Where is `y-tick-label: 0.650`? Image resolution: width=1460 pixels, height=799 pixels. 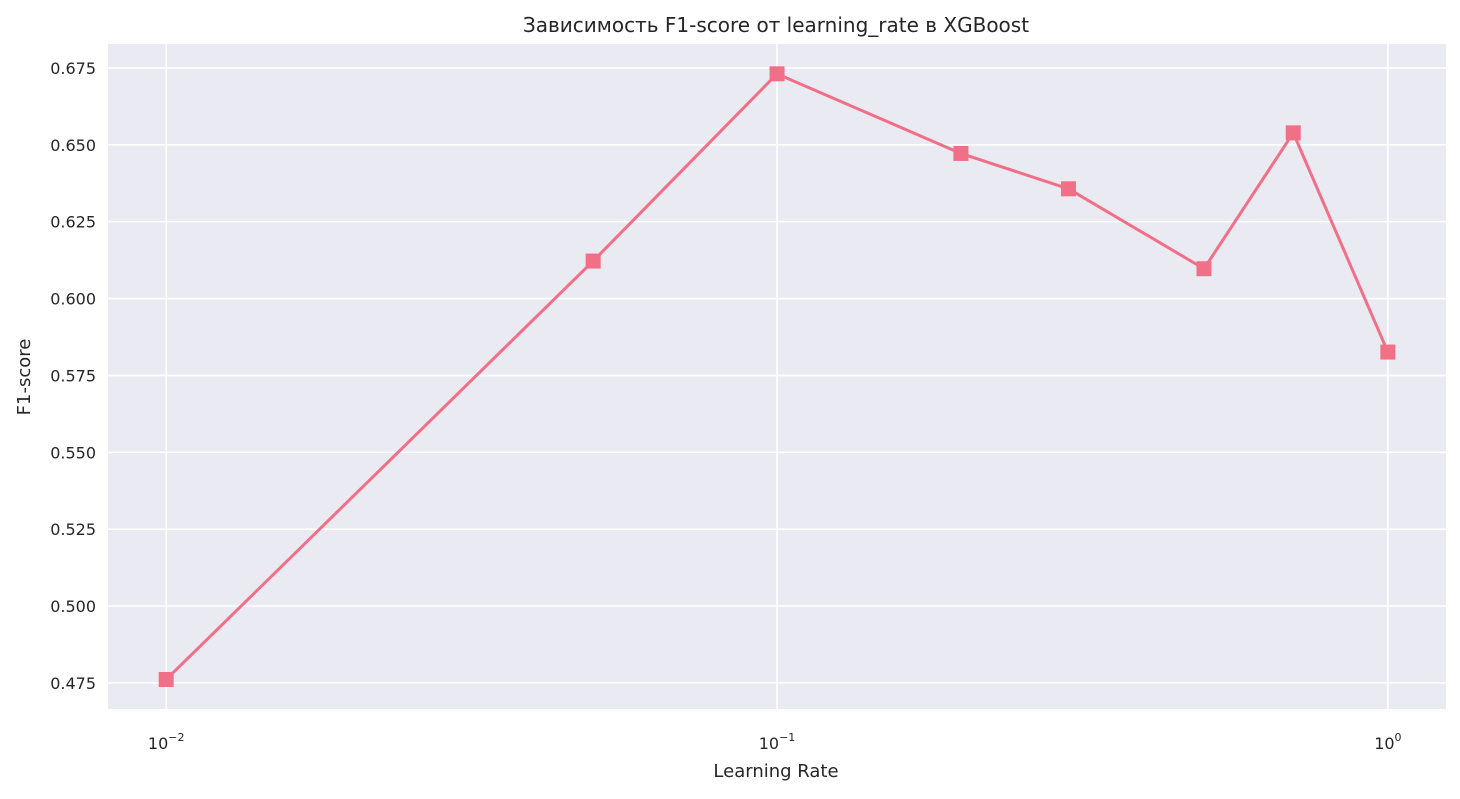 y-tick-label: 0.650 is located at coordinates (73, 145).